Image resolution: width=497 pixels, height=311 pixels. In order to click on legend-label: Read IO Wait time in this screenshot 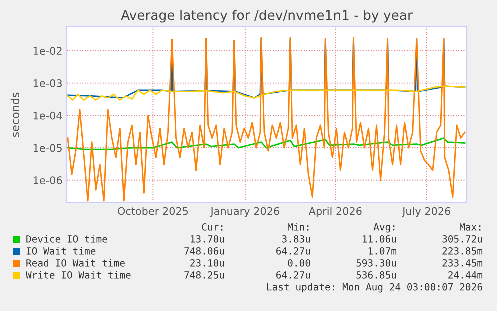, I will do `click(75, 263)`.